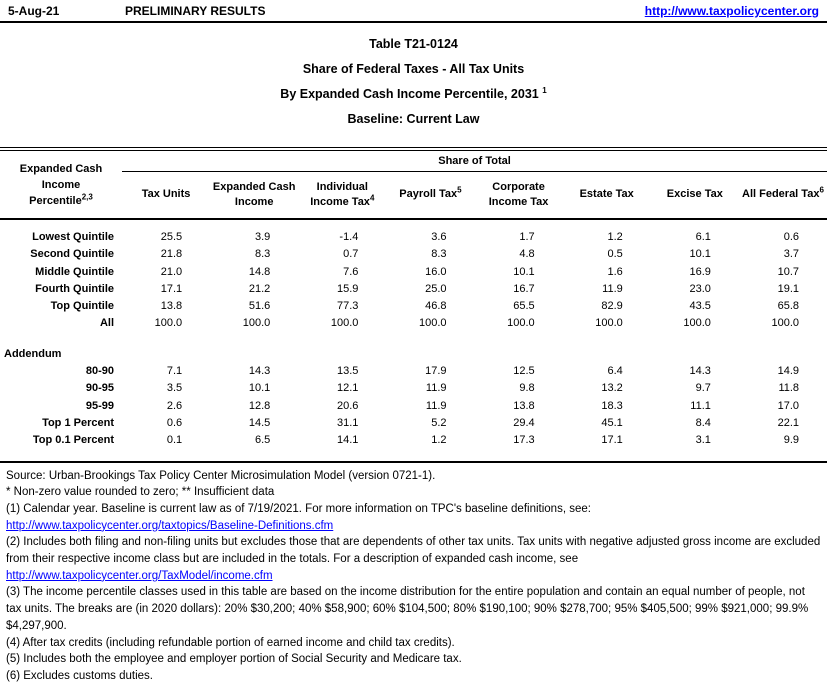 Image resolution: width=827 pixels, height=695 pixels. Describe the element at coordinates (791, 440) in the screenshot. I see `cell-value: 9.9` at that location.